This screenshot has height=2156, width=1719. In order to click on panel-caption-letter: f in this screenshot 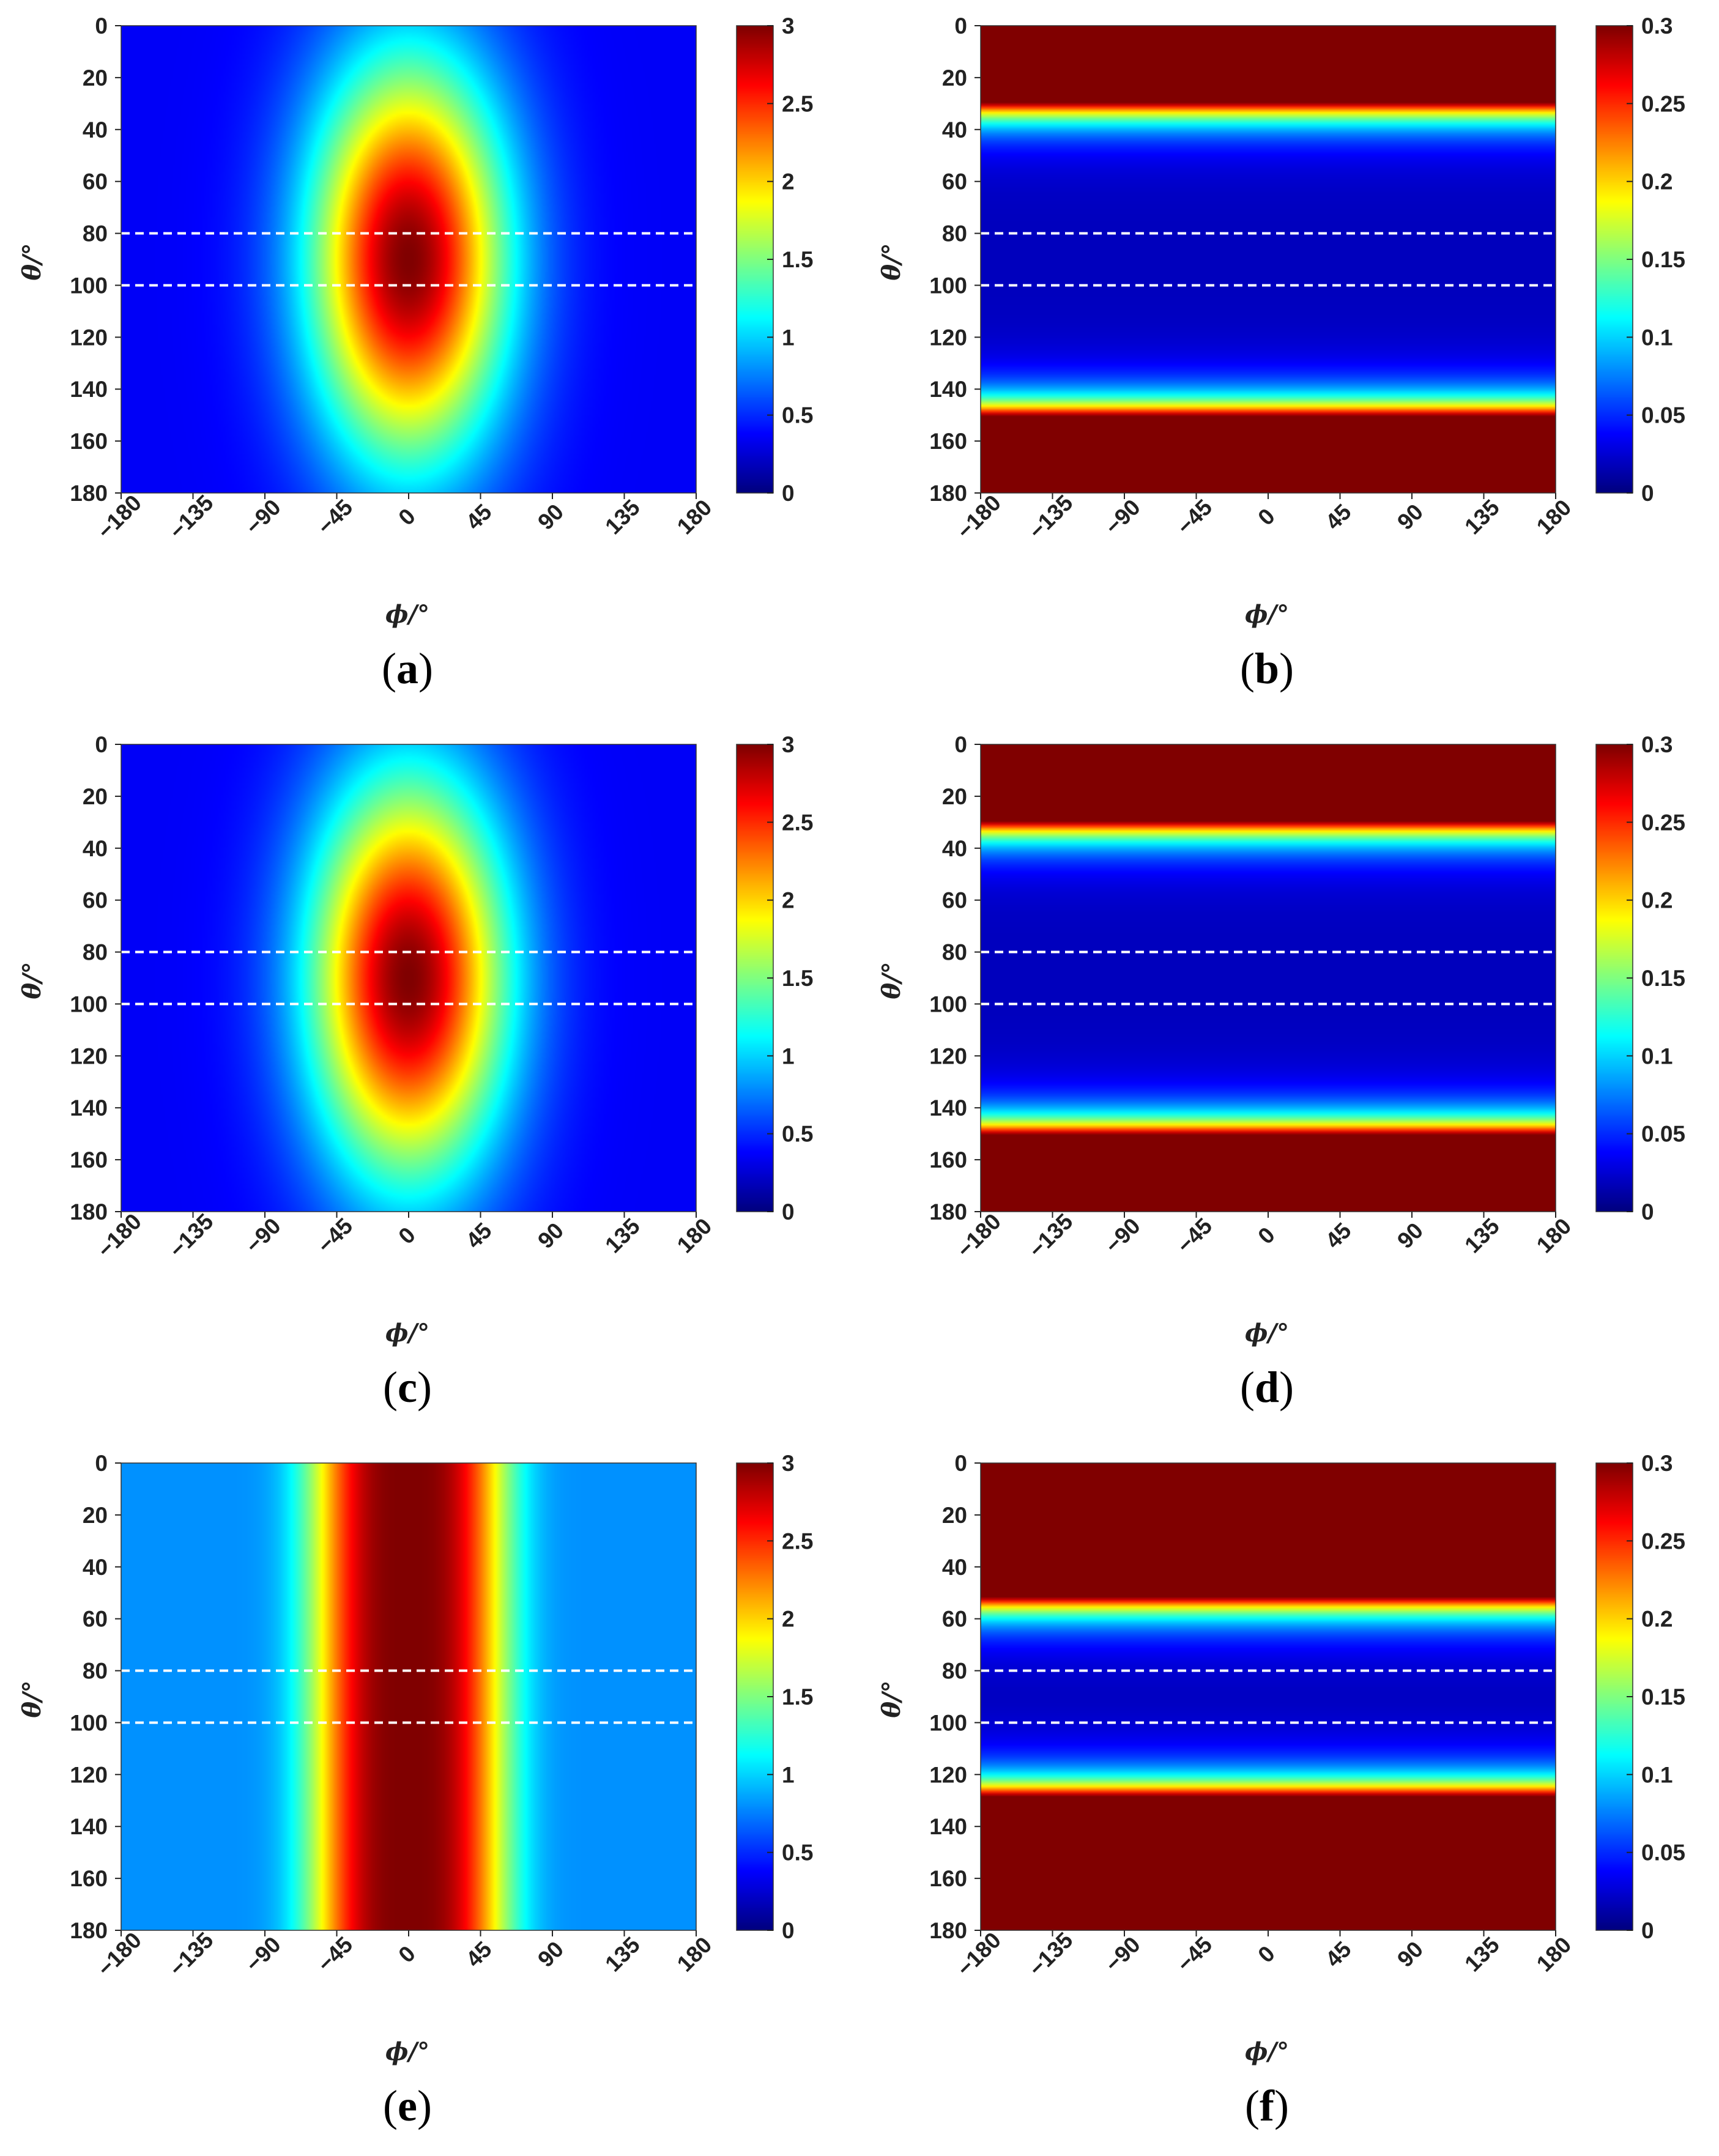, I will do `click(1267, 2105)`.